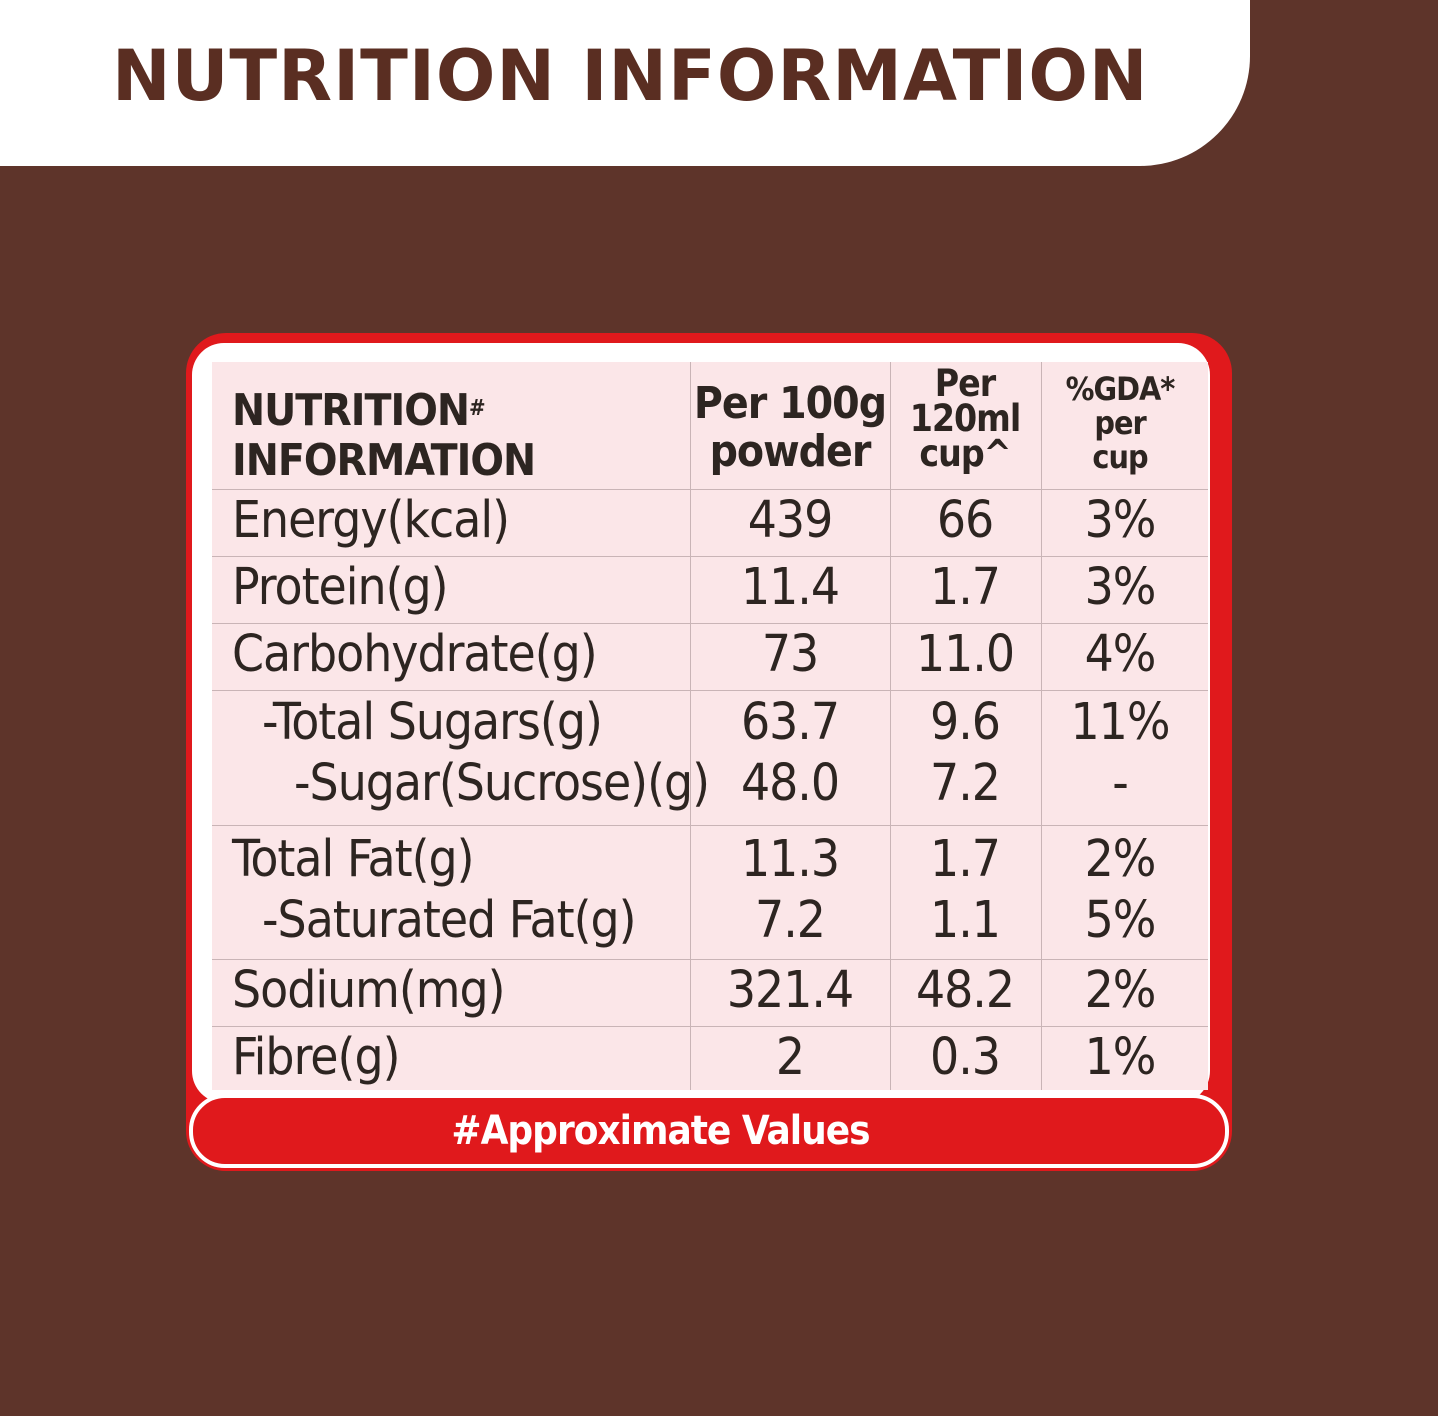  I want to click on header-per120-line2: 120ml, so click(965, 418).